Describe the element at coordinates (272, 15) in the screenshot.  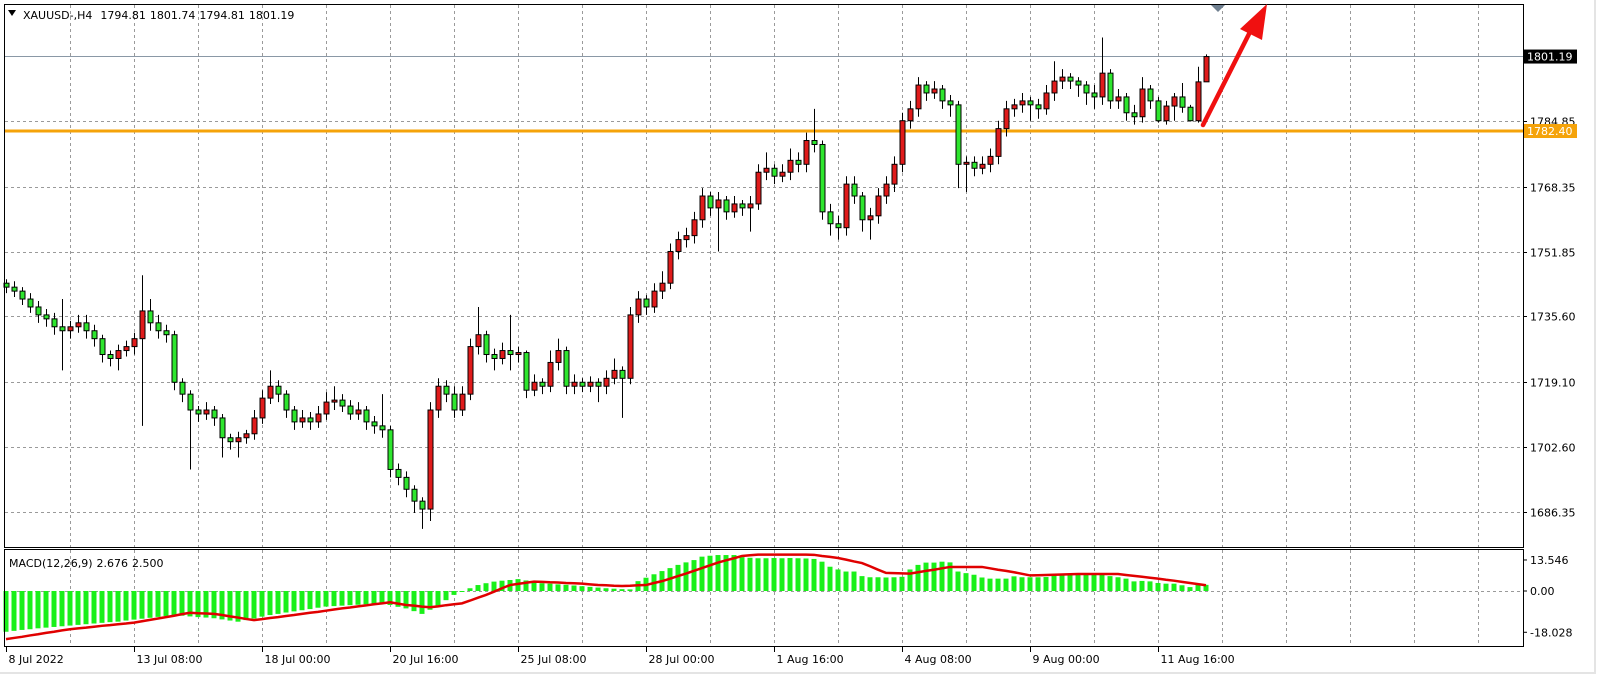
I see `header-close: 1801.19` at that location.